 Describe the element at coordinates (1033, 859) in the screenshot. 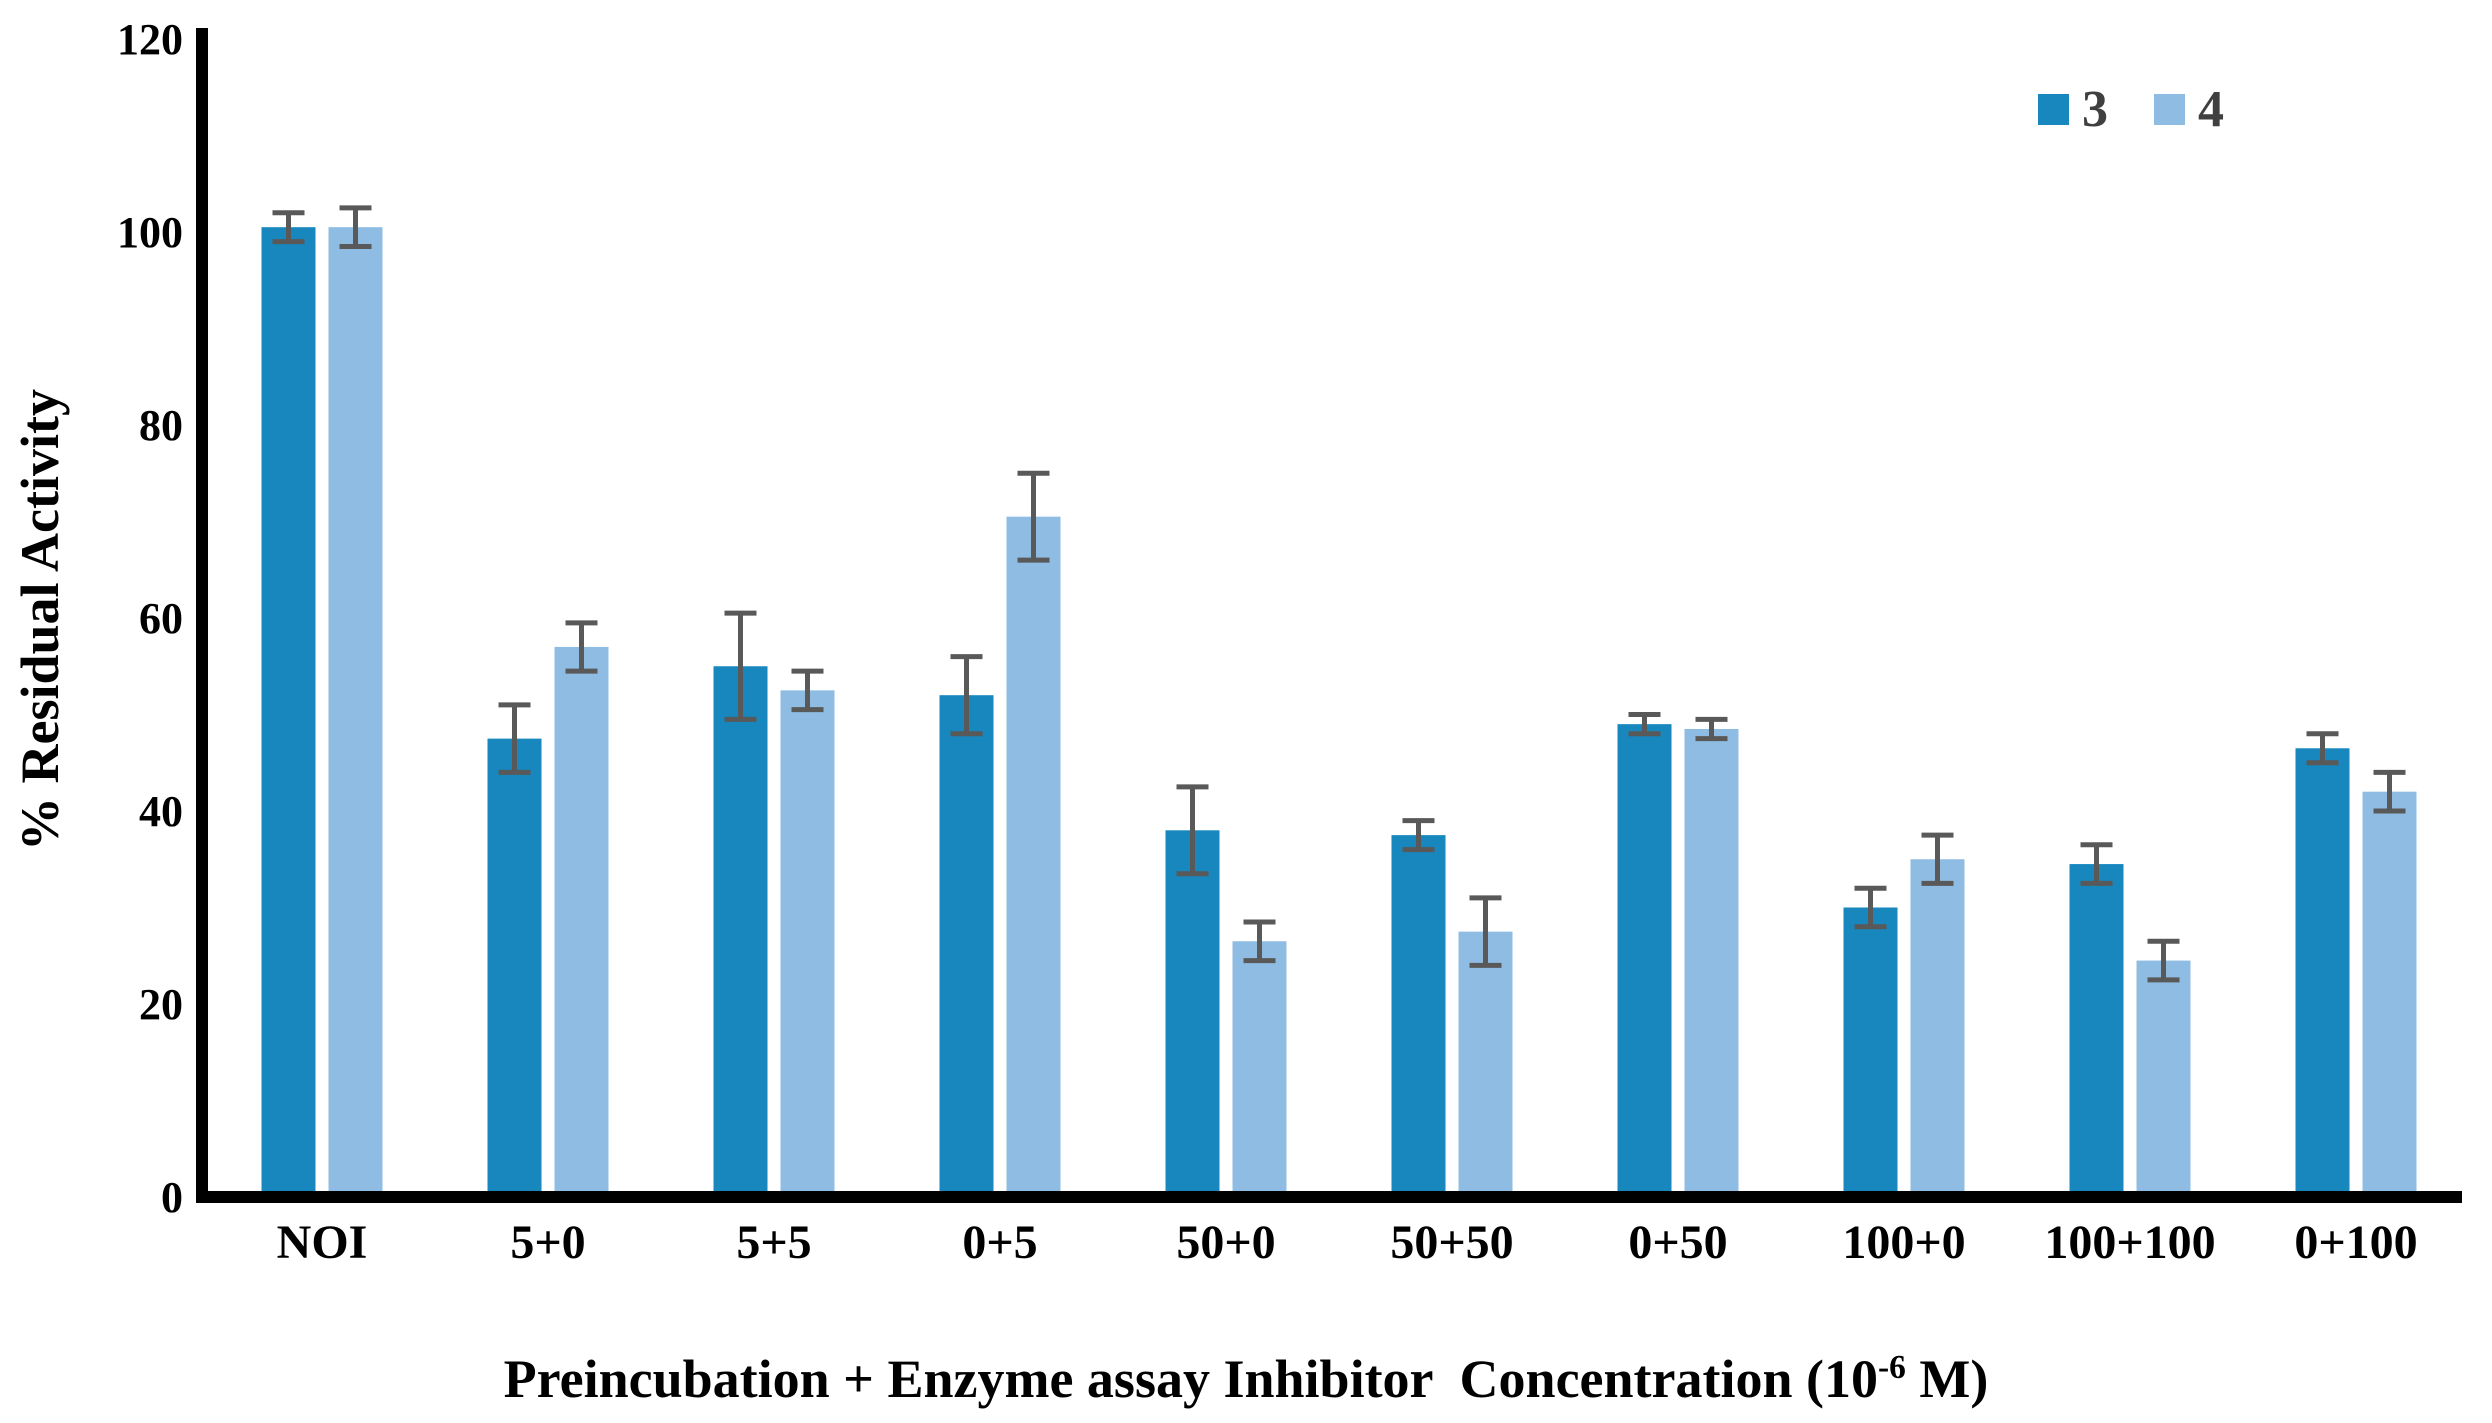

I see `bar-series-4-0+5` at that location.